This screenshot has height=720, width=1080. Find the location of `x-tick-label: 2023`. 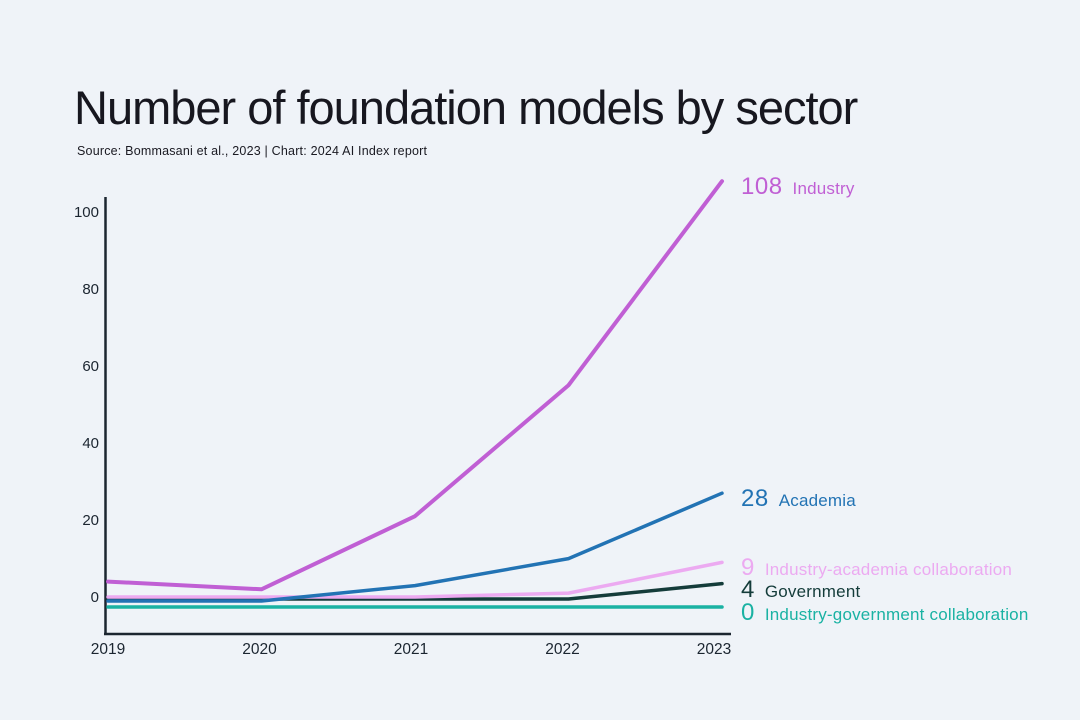

x-tick-label: 2023 is located at coordinates (714, 649).